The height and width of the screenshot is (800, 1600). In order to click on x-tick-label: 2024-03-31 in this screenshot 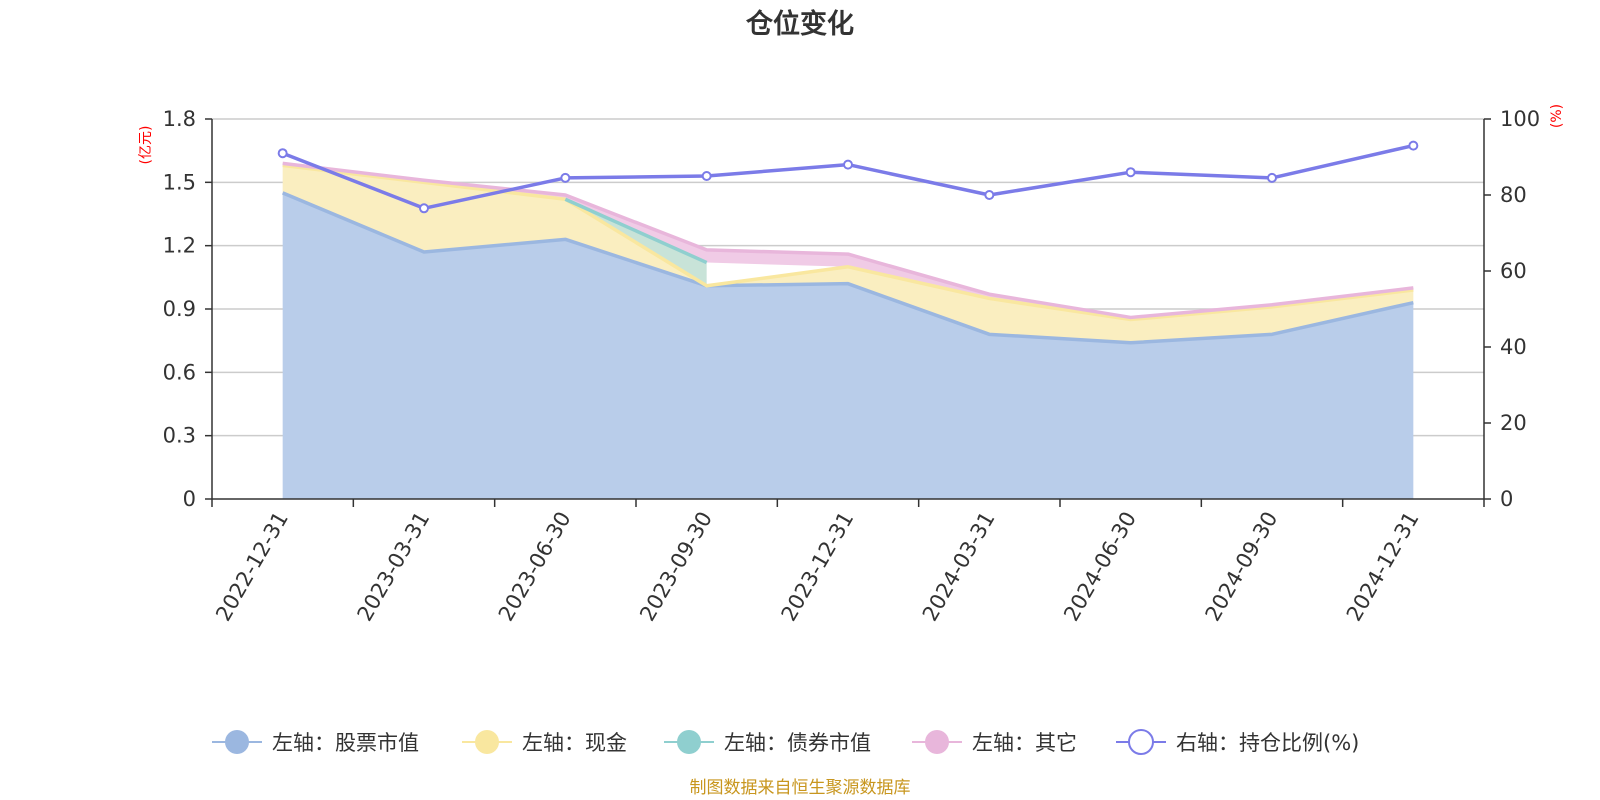, I will do `click(959, 567)`.